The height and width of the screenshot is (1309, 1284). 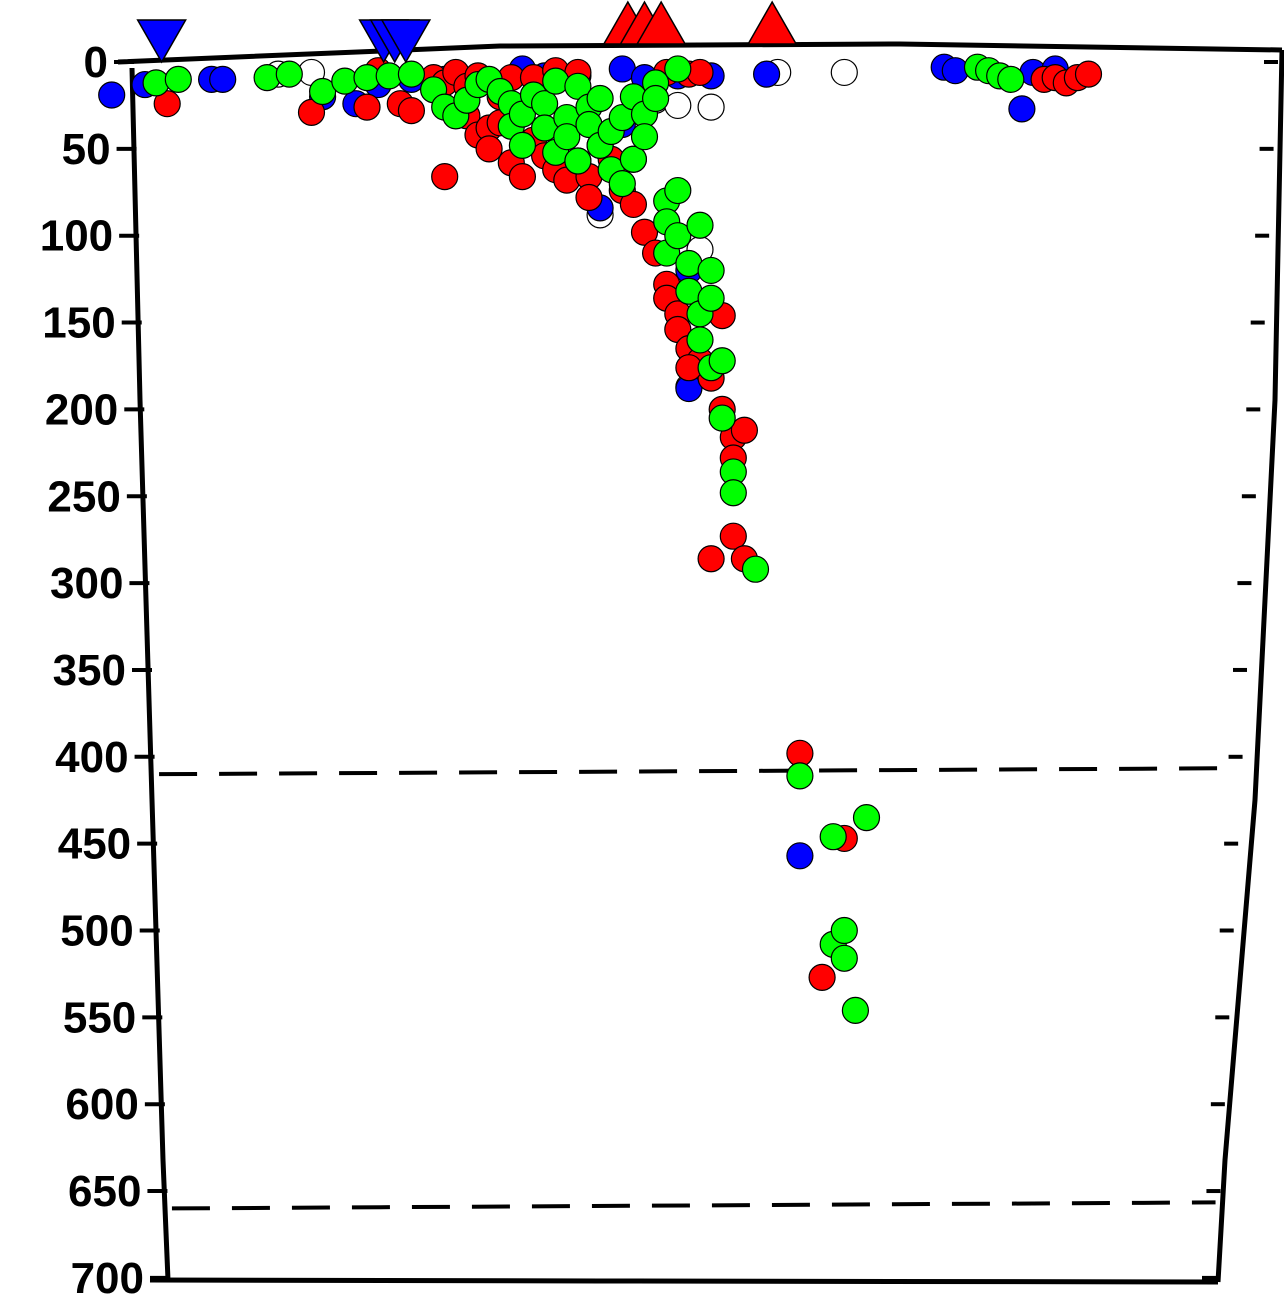 I want to click on y-tick-label: 400, so click(x=91, y=757).